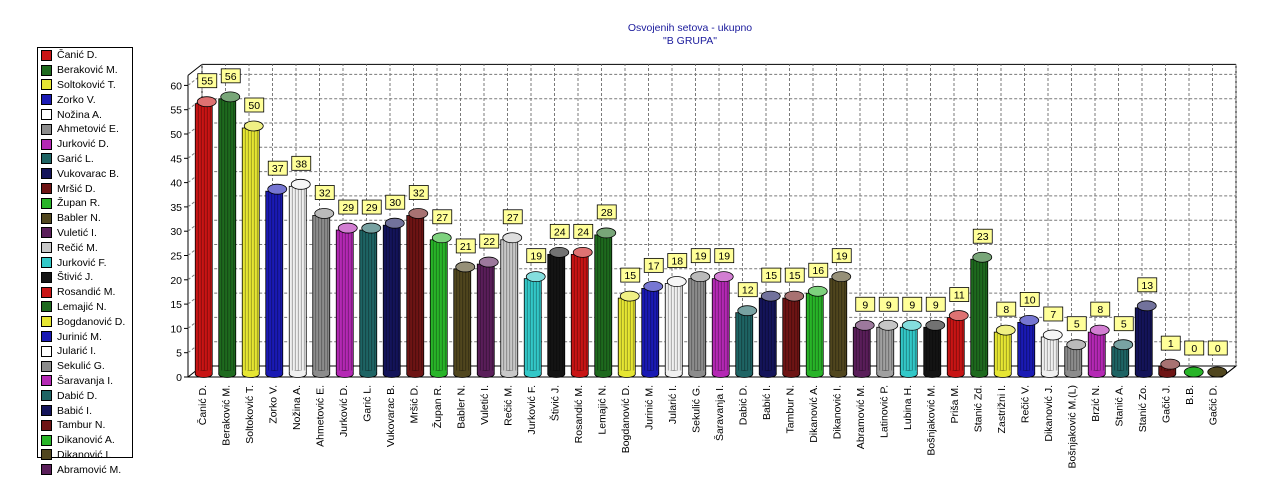 Image resolution: width=1280 pixels, height=491 pixels. Describe the element at coordinates (344, 411) in the screenshot. I see `x-tick-label: Jurković D.` at that location.